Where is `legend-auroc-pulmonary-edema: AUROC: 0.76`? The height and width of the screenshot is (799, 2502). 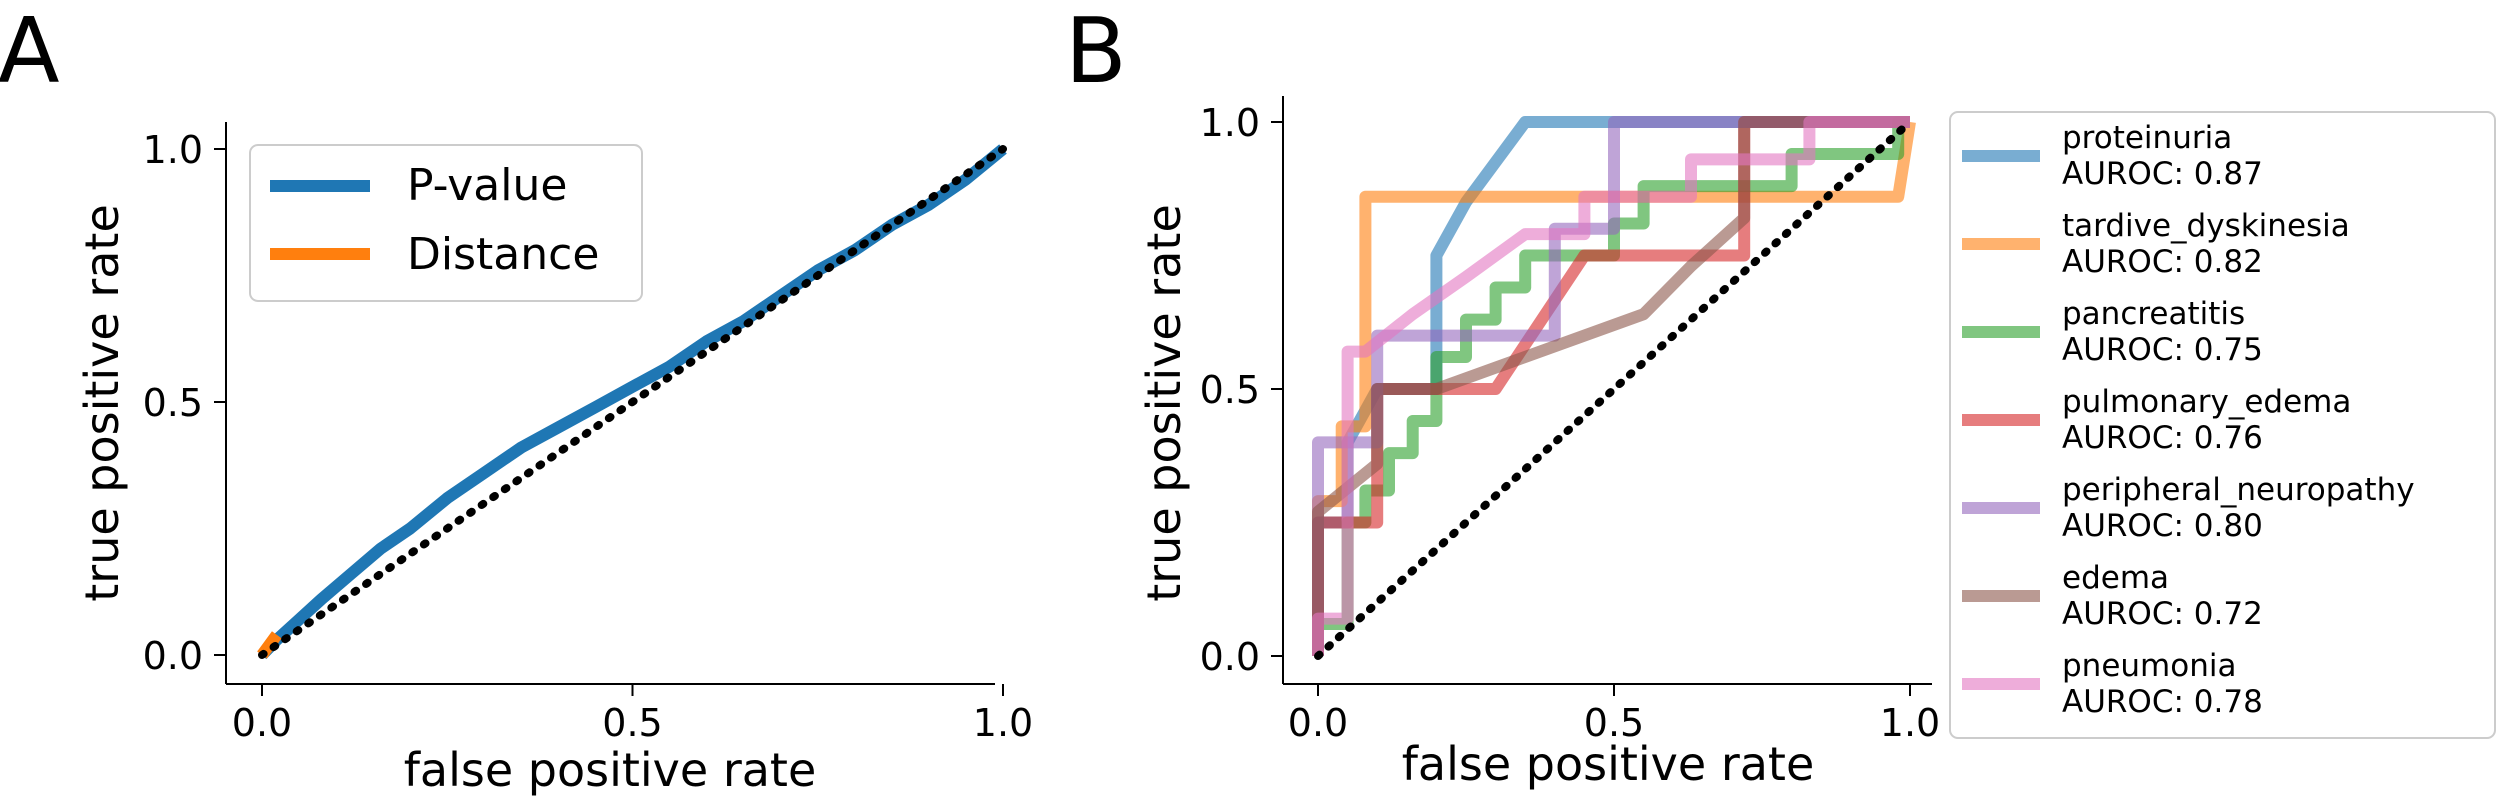
legend-auroc-pulmonary-edema: AUROC: 0.76 is located at coordinates (2162, 438).